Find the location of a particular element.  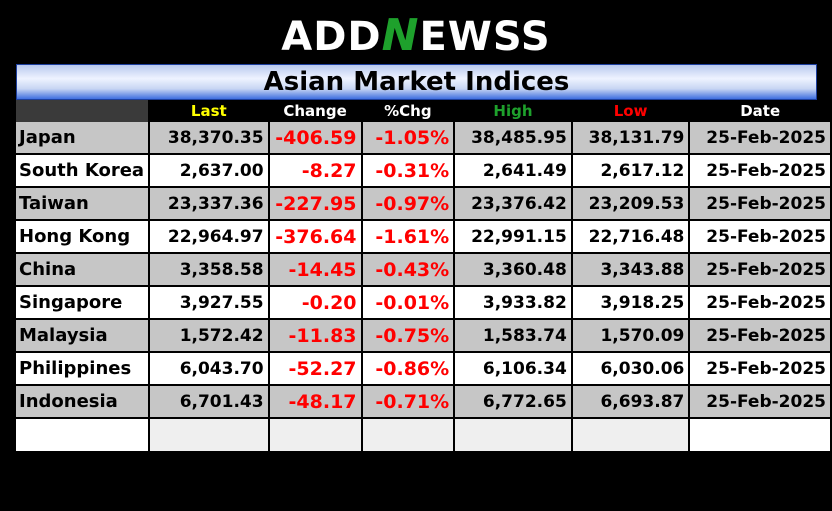

last-value: 1,572.42 is located at coordinates (210, 336).